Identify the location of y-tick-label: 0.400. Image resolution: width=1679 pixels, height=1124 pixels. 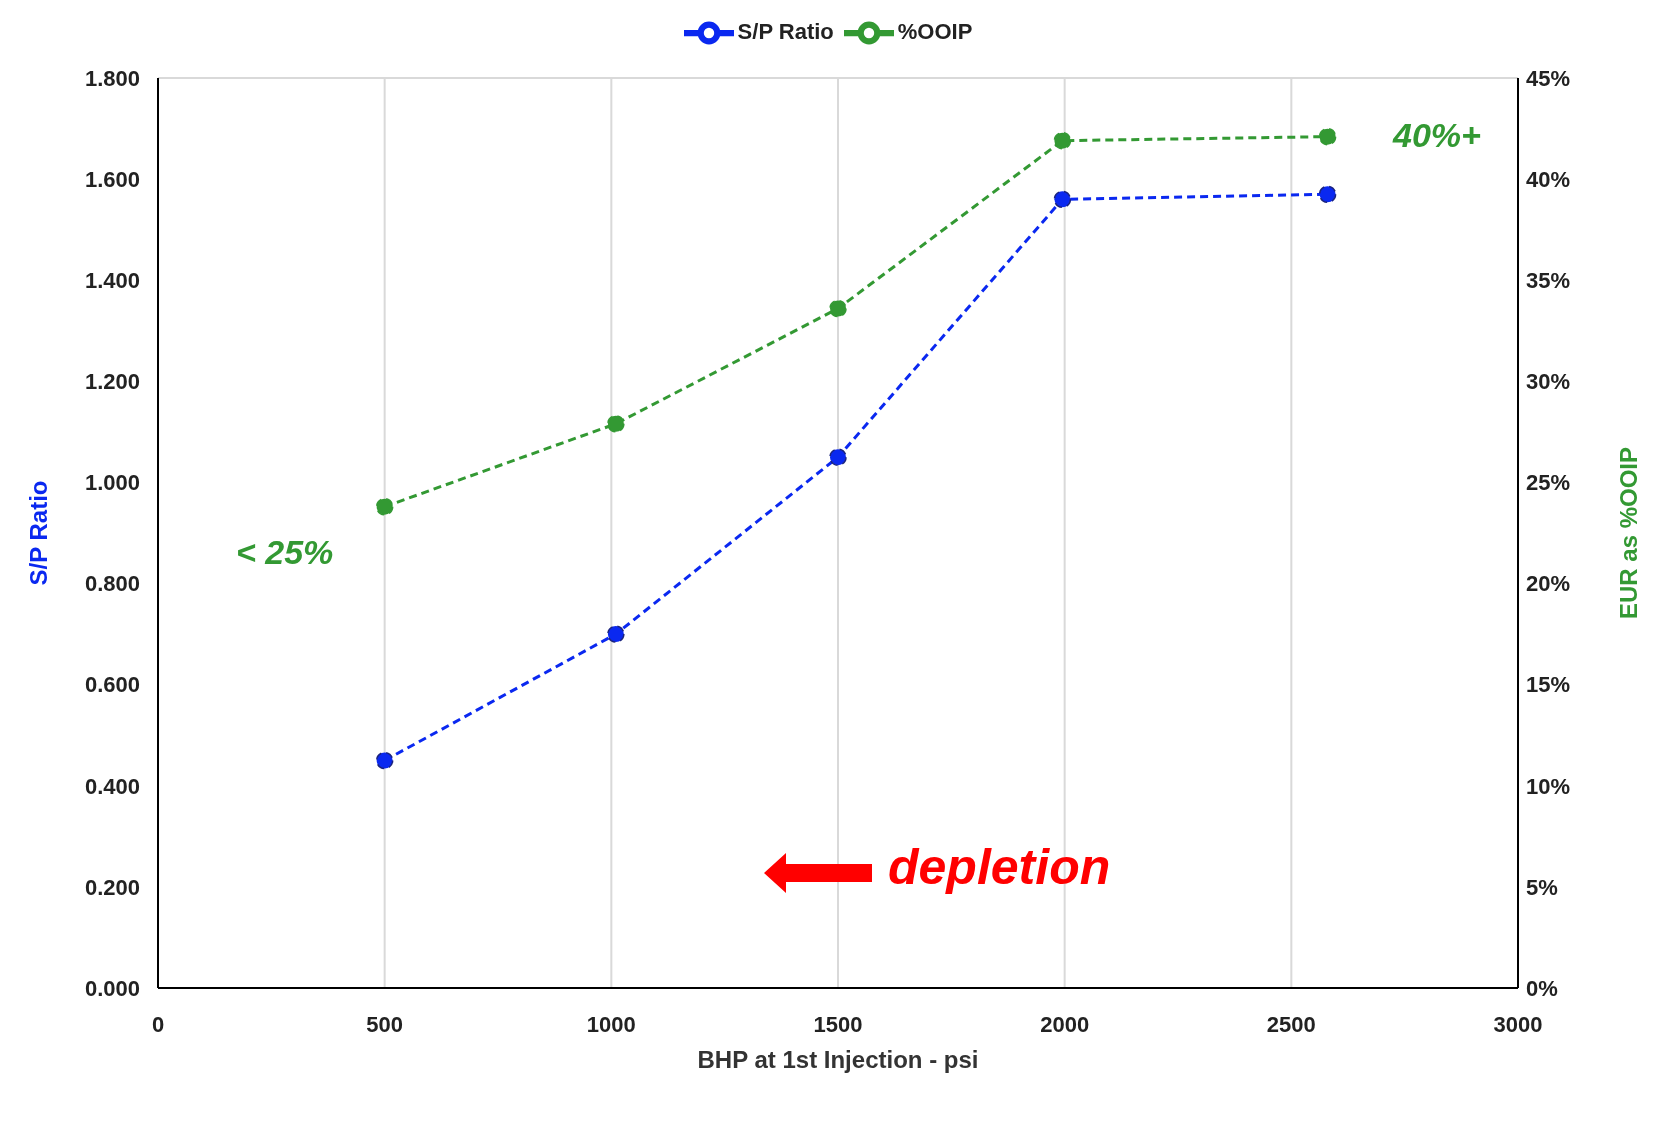
(112, 786).